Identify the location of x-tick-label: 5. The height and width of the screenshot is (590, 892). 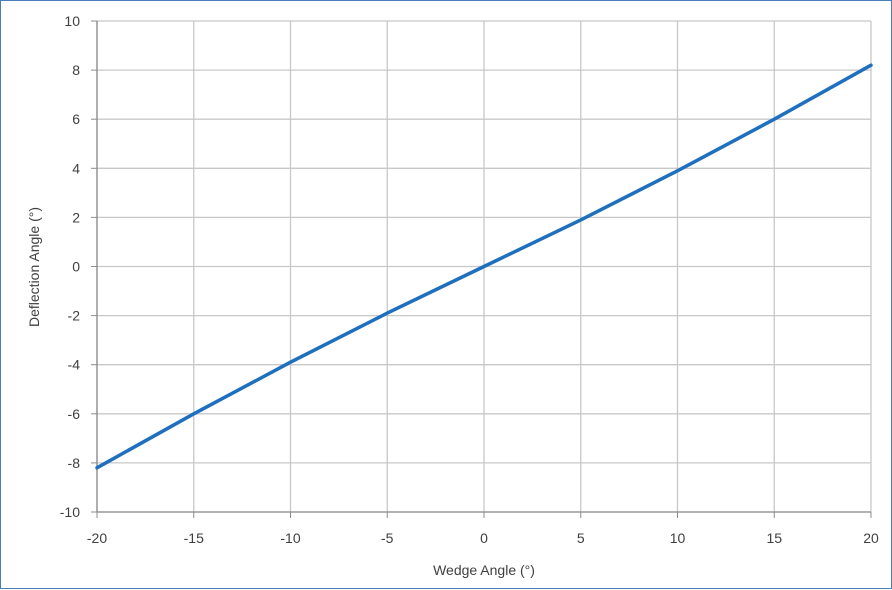
(581, 538).